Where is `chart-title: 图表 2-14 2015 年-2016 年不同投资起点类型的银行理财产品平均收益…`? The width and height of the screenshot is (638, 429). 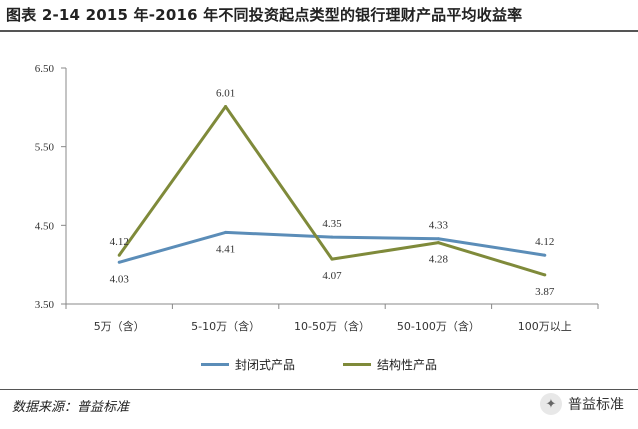 chart-title: 图表 2-14 2015 年-2016 年不同投资起点类型的银行理财产品平均收益… is located at coordinates (264, 15).